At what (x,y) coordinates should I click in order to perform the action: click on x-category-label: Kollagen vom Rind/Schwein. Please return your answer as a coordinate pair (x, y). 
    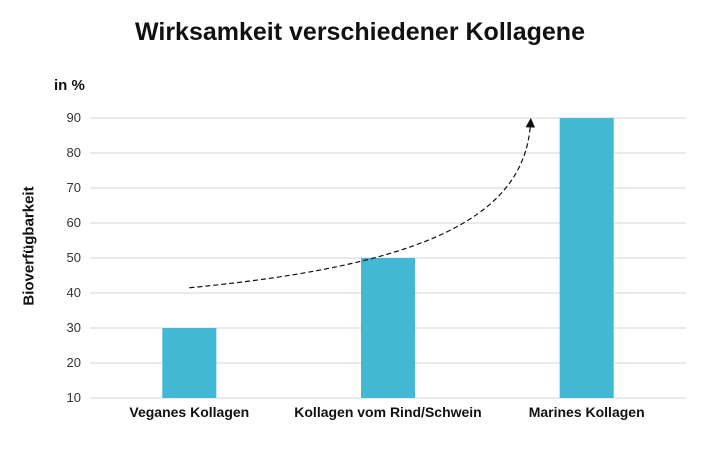
    Looking at the image, I should click on (387, 412).